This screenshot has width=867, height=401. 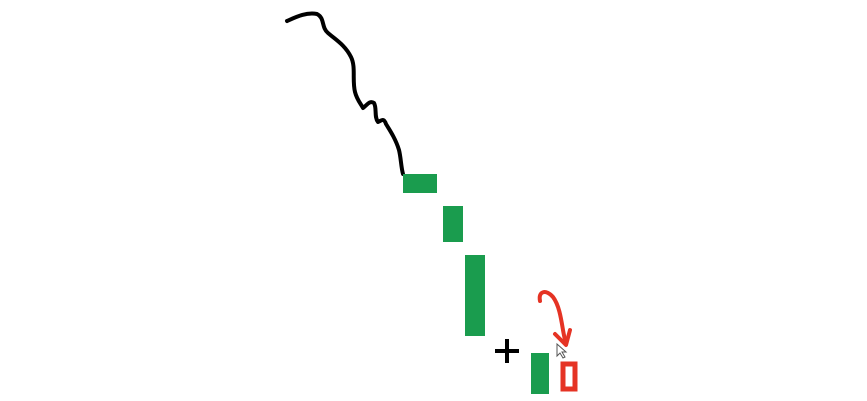 What do you see at coordinates (507, 351) in the screenshot?
I see `plus-sign-icon` at bounding box center [507, 351].